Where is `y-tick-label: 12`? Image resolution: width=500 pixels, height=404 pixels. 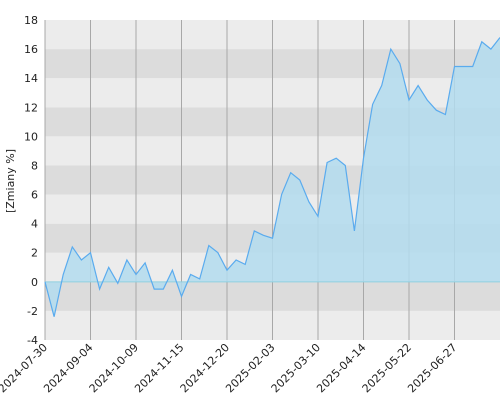
y-tick-label: 12 is located at coordinates (31, 107).